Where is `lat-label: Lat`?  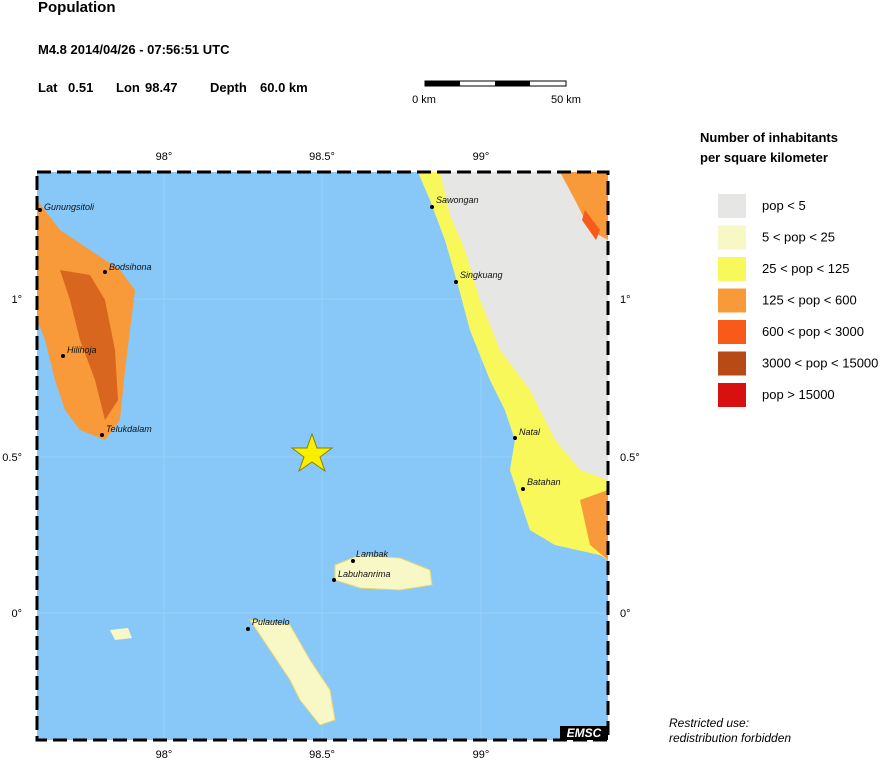 lat-label: Lat is located at coordinates (48, 87).